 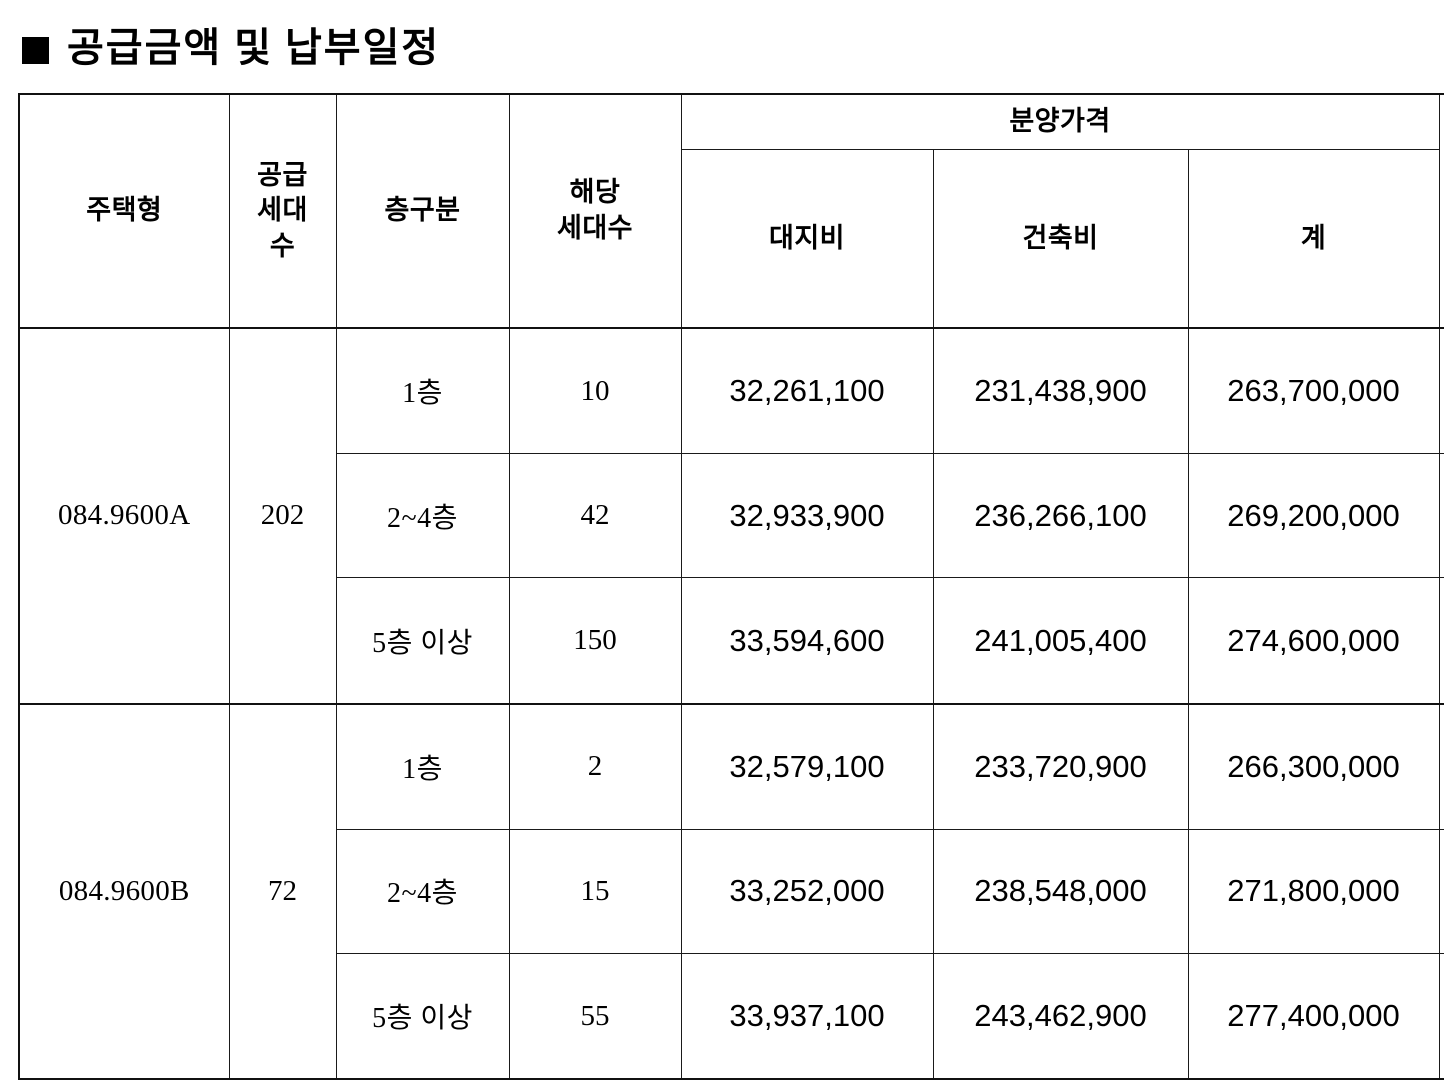 What do you see at coordinates (595, 641) in the screenshot?
I see `cell-unit-count: 150` at bounding box center [595, 641].